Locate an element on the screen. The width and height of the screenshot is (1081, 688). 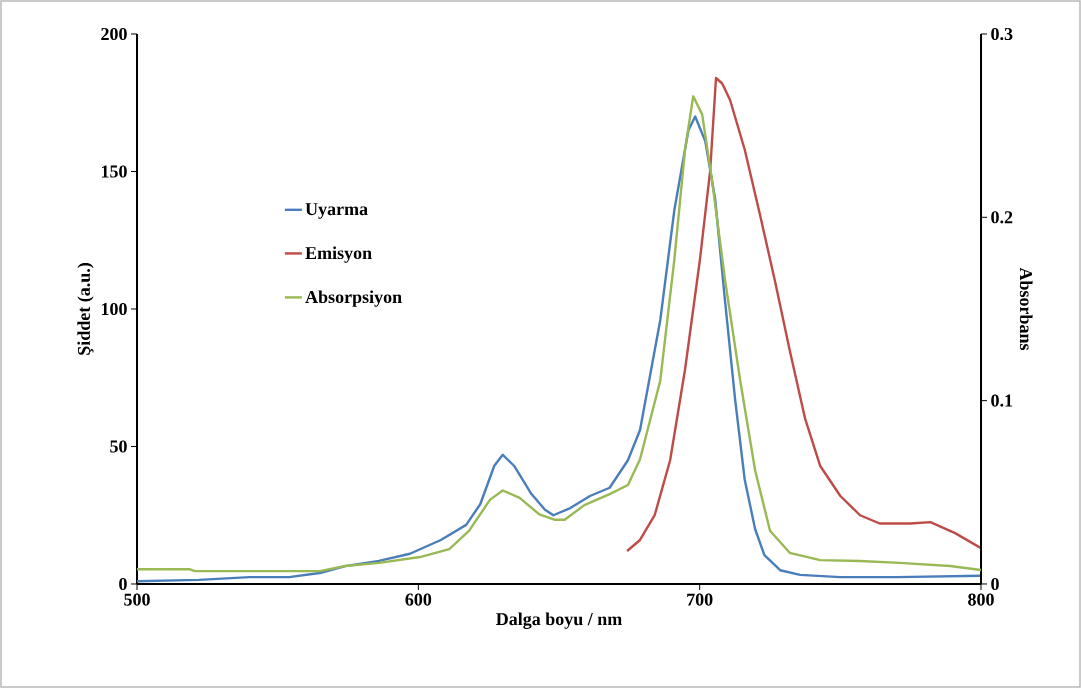
x-tick-label: 800 is located at coordinates (981, 599).